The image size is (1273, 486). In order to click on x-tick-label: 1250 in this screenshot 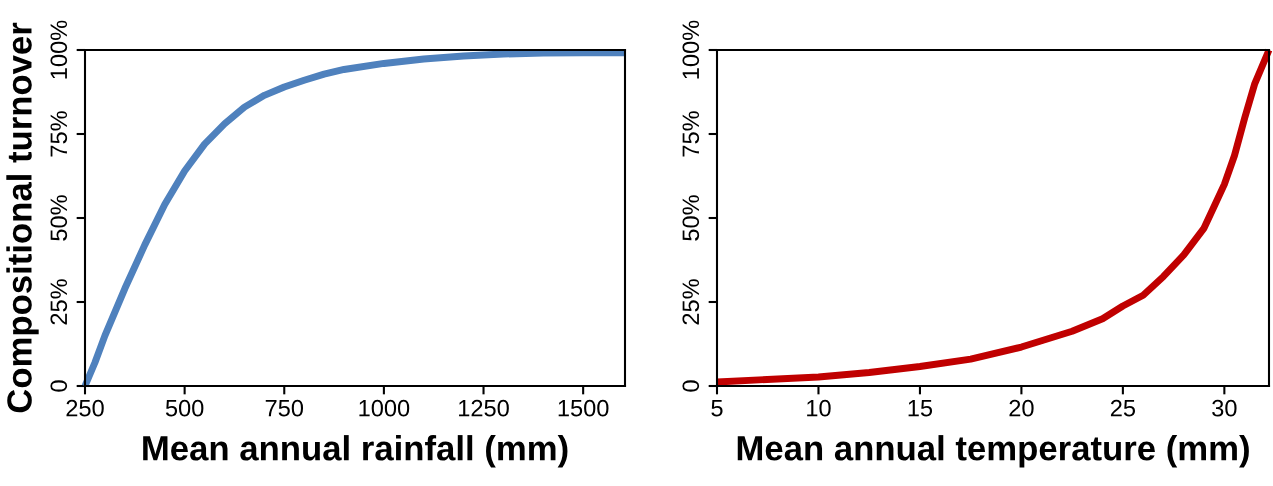, I will do `click(484, 408)`.